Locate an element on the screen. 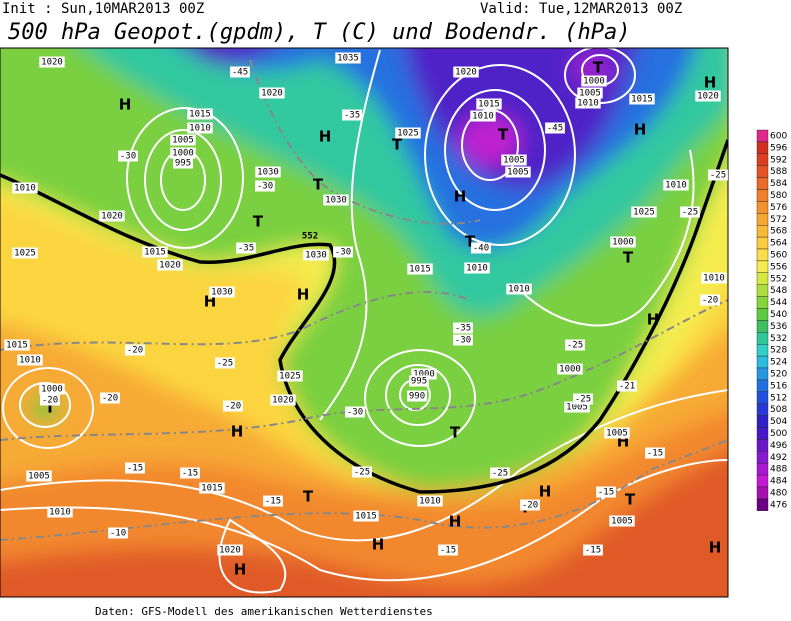 The width and height of the screenshot is (791, 621). isobar-label: 990 is located at coordinates (417, 397).